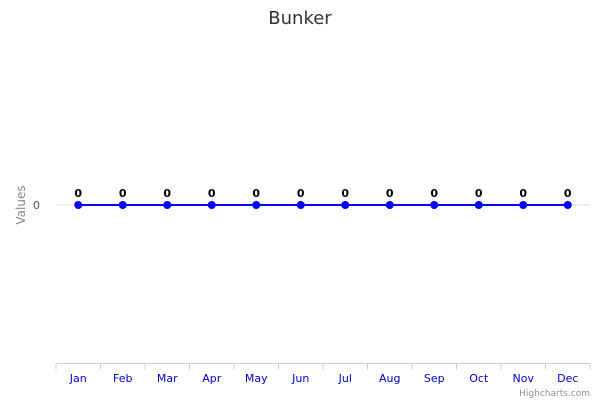 The height and width of the screenshot is (400, 600). What do you see at coordinates (524, 378) in the screenshot?
I see `x-tick-label: Nov` at bounding box center [524, 378].